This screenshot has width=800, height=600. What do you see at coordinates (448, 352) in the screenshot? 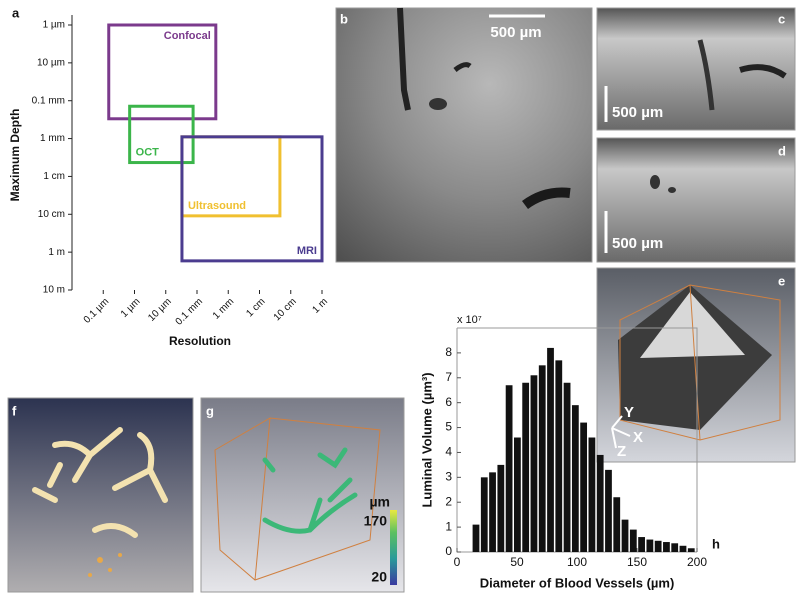
I see `y-tick-label: 8` at bounding box center [448, 352].